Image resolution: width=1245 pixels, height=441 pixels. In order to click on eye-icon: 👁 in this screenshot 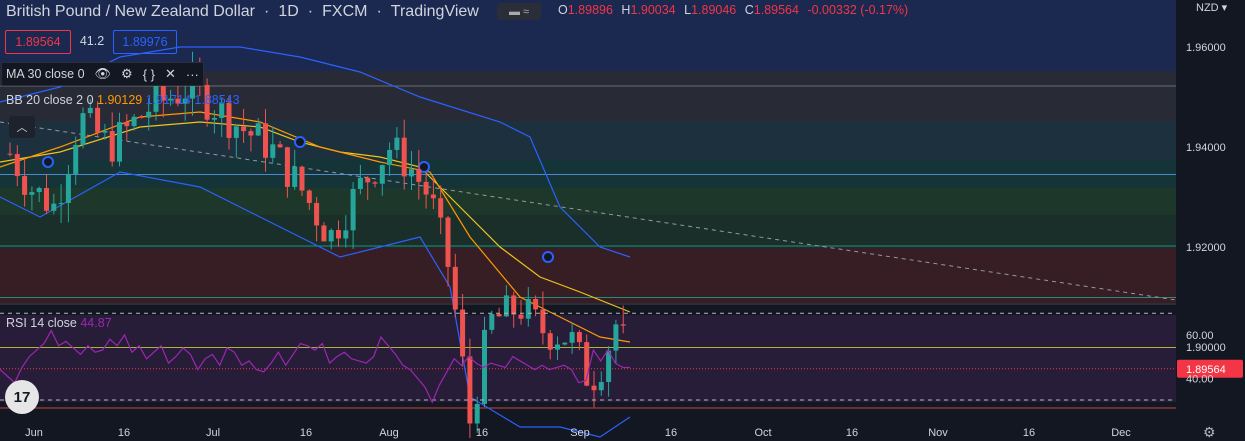, I will do `click(103, 73)`.